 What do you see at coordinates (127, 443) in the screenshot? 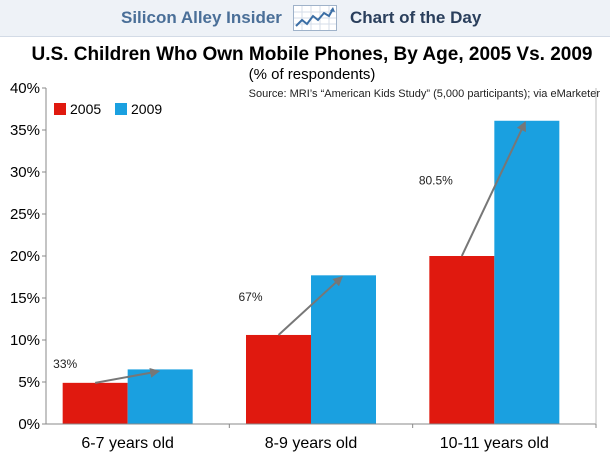
I see `x-category-label: 6-7 years old` at bounding box center [127, 443].